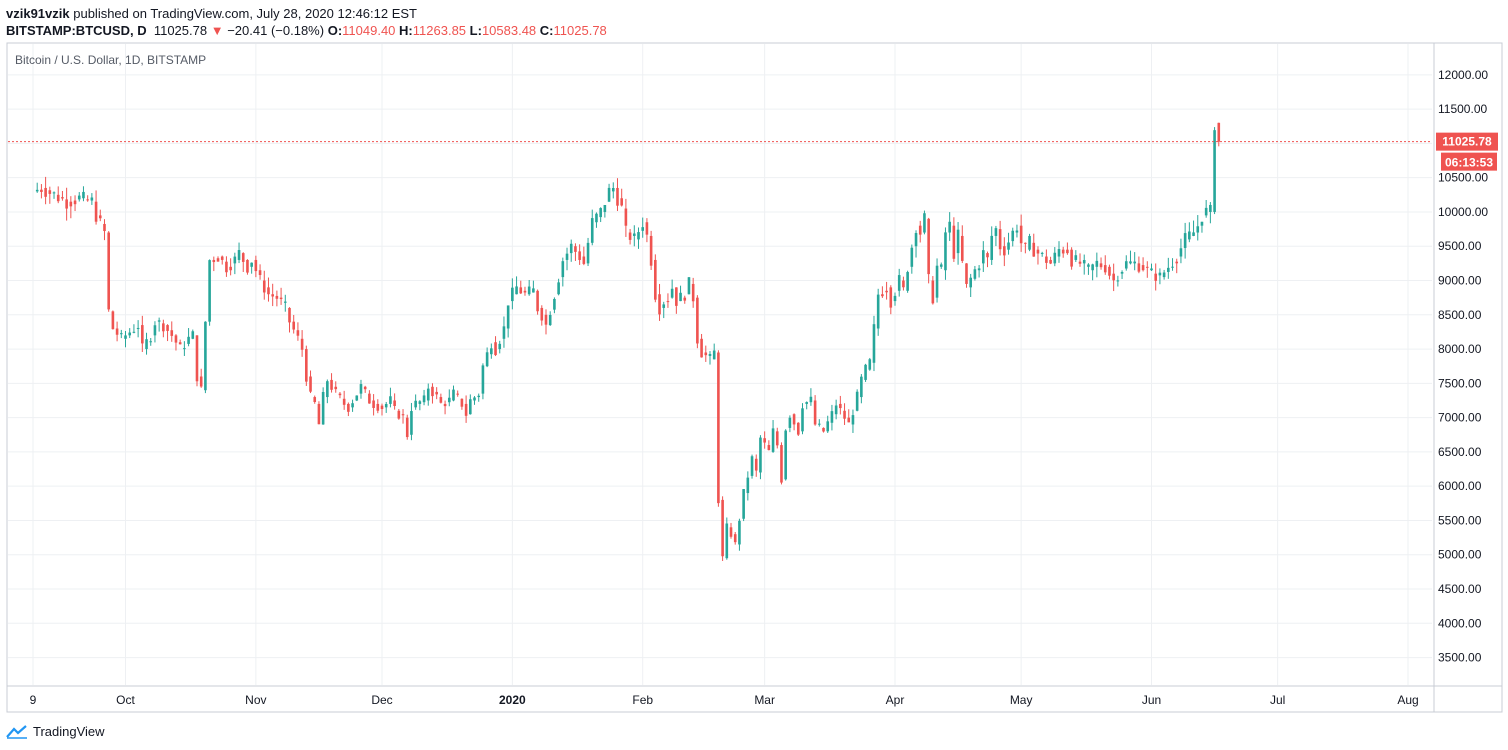  I want to click on time-axis: 9 Oct Nov Dec 2020 Feb Mar Apr May Jun Jul Aug, so click(724, 700).